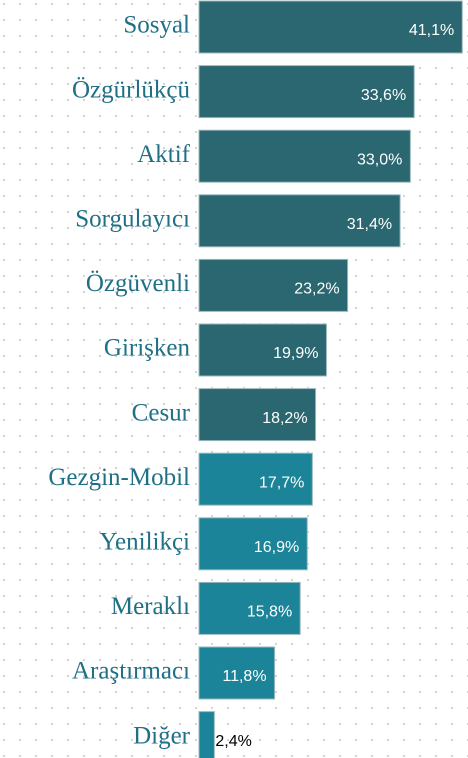  Describe the element at coordinates (131, 89) in the screenshot. I see `category-label: Özgürlükçü` at that location.